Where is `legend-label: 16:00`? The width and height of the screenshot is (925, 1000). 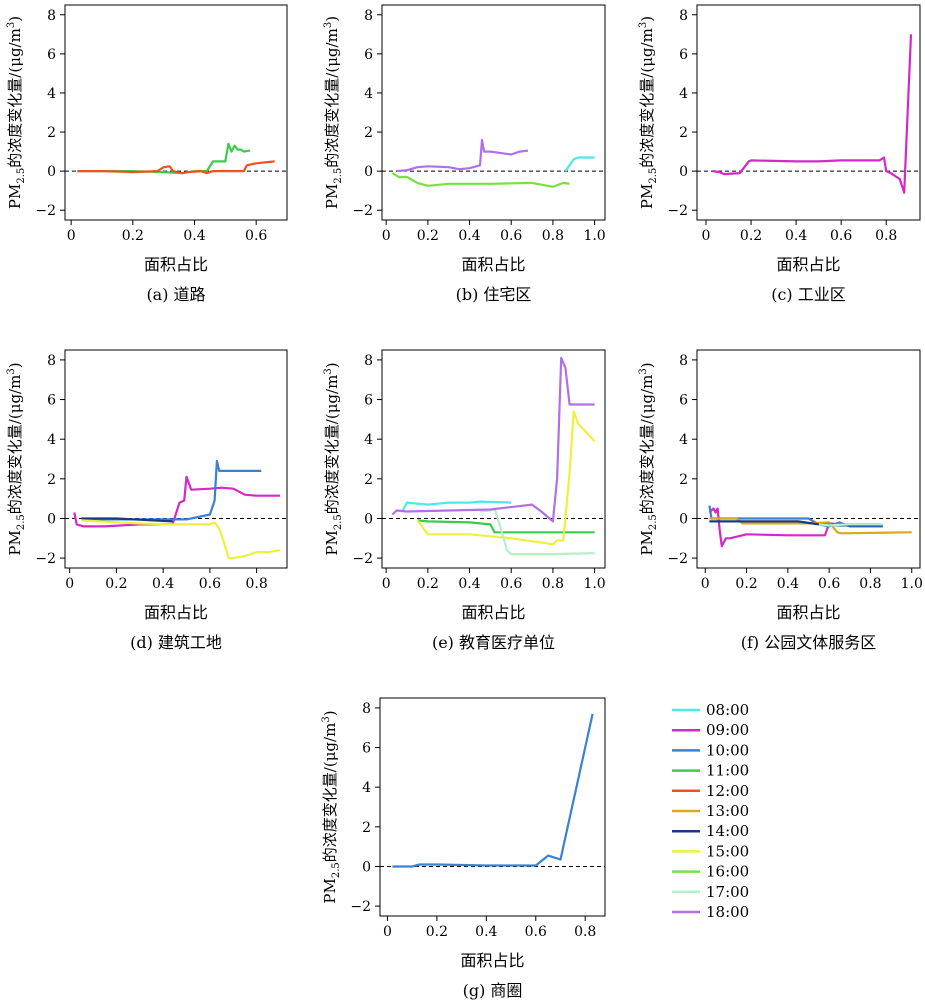
legend-label: 16:00 is located at coordinates (727, 872).